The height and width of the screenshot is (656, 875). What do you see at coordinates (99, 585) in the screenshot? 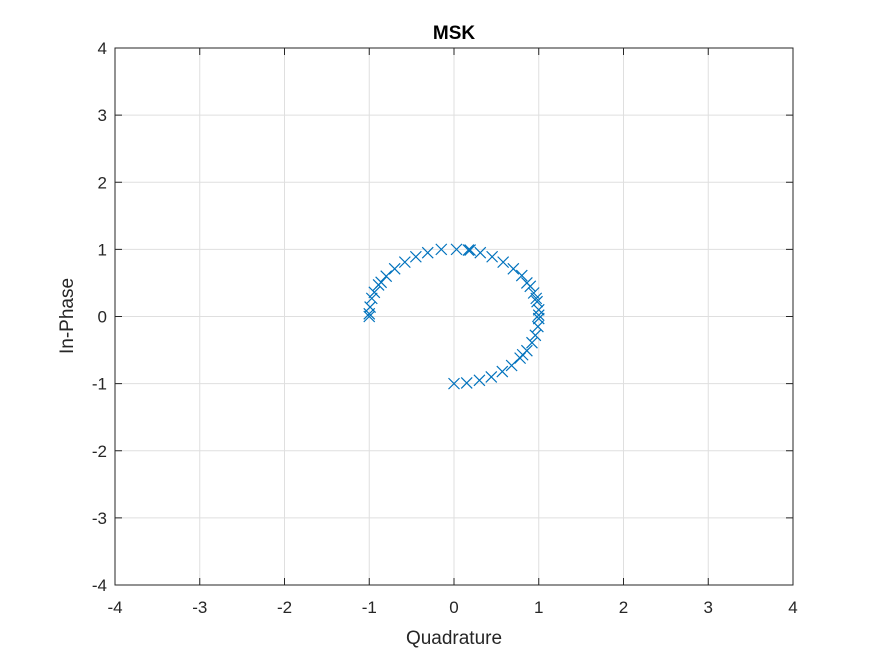
I see `y-tick-label: -4` at bounding box center [99, 585].